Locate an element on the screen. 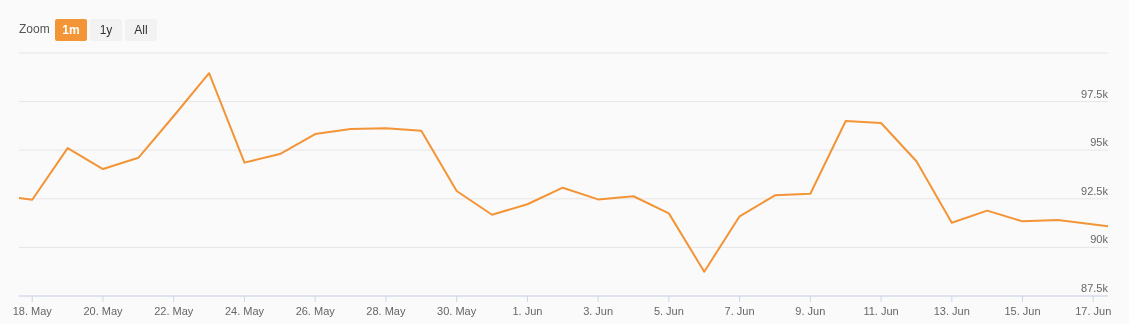 The width and height of the screenshot is (1129, 324). y-tick-label: 95k is located at coordinates (1099, 142).